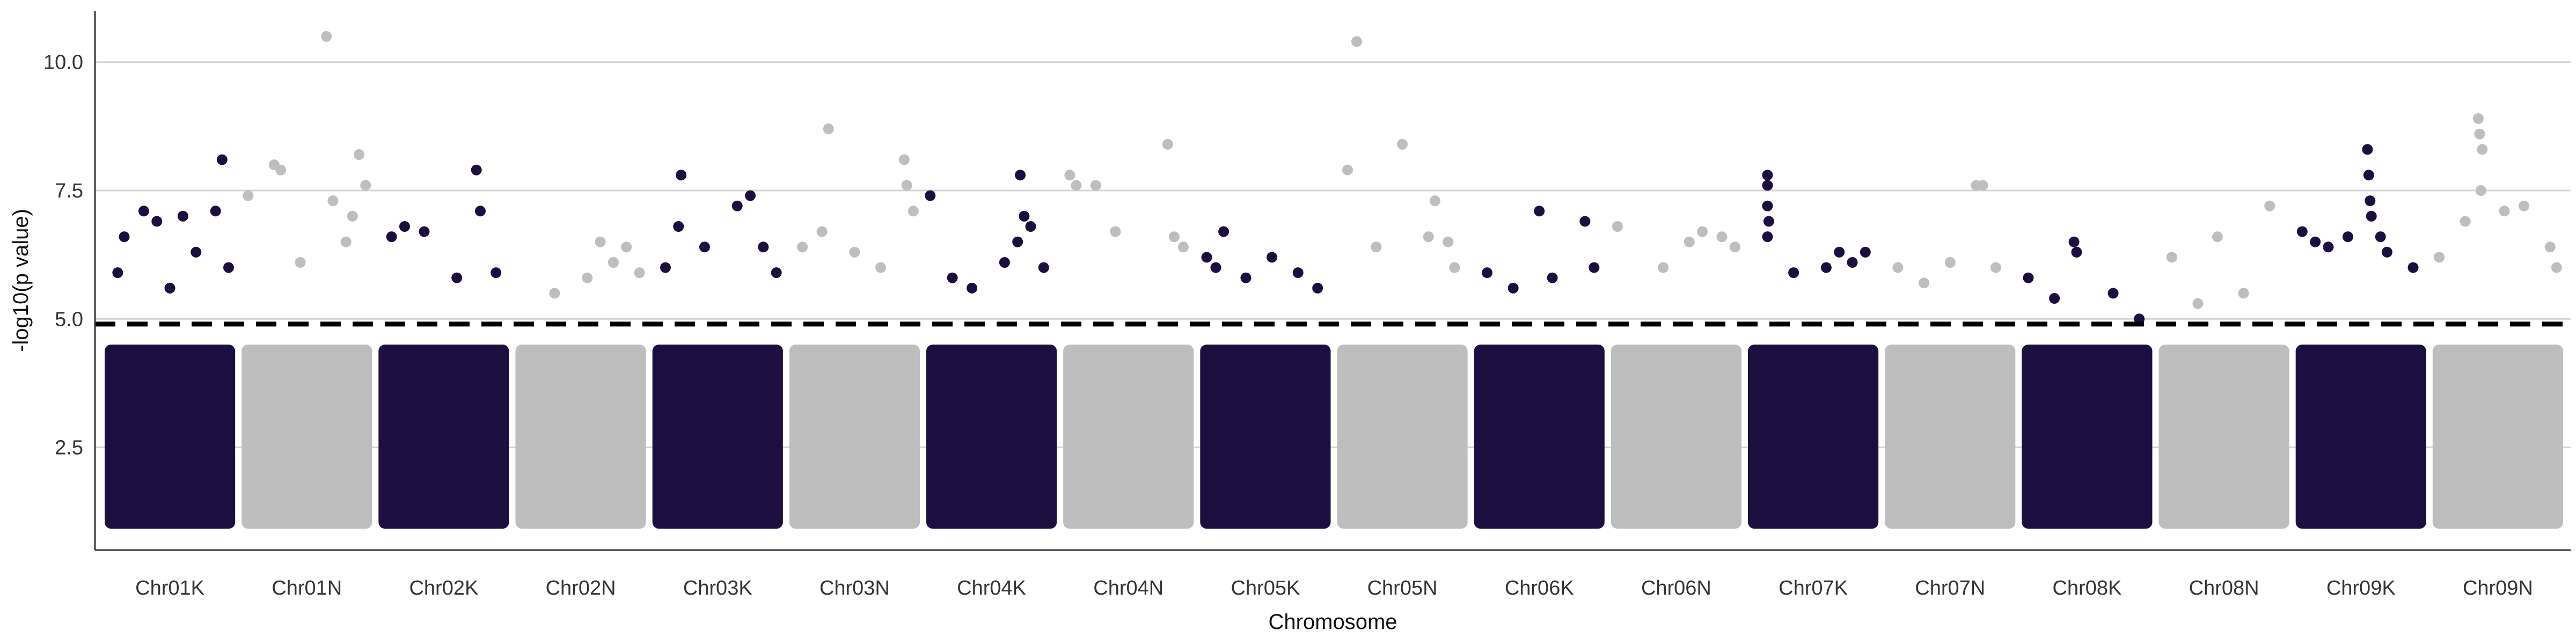 The image size is (2576, 644). I want to click on x-tick-label: Chr08K, so click(2086, 588).